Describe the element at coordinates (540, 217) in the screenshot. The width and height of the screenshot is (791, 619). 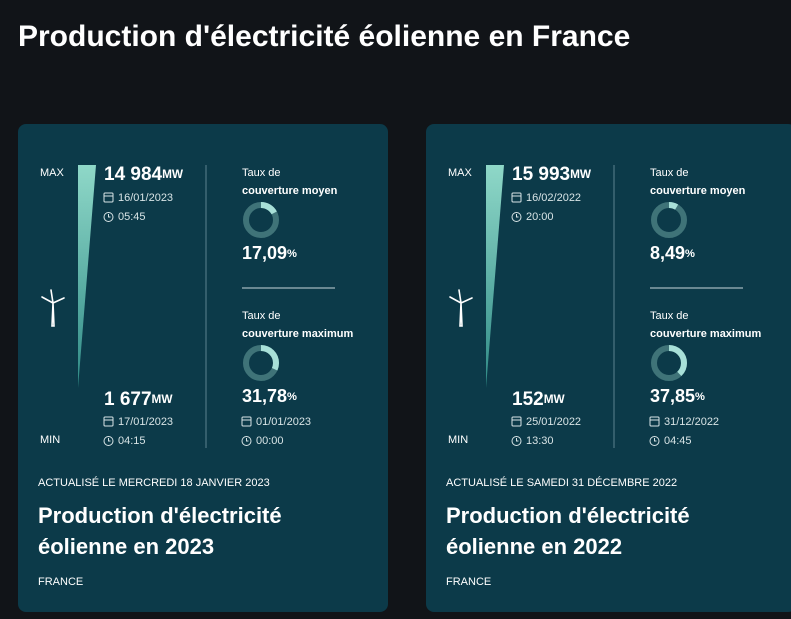
I see `time: 20:00` at that location.